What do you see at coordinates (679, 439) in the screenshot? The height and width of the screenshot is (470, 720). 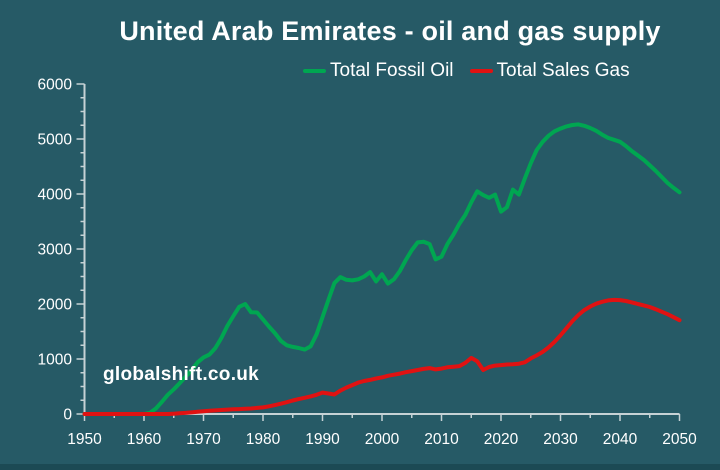 I see `x-tick-label: 2050` at bounding box center [679, 439].